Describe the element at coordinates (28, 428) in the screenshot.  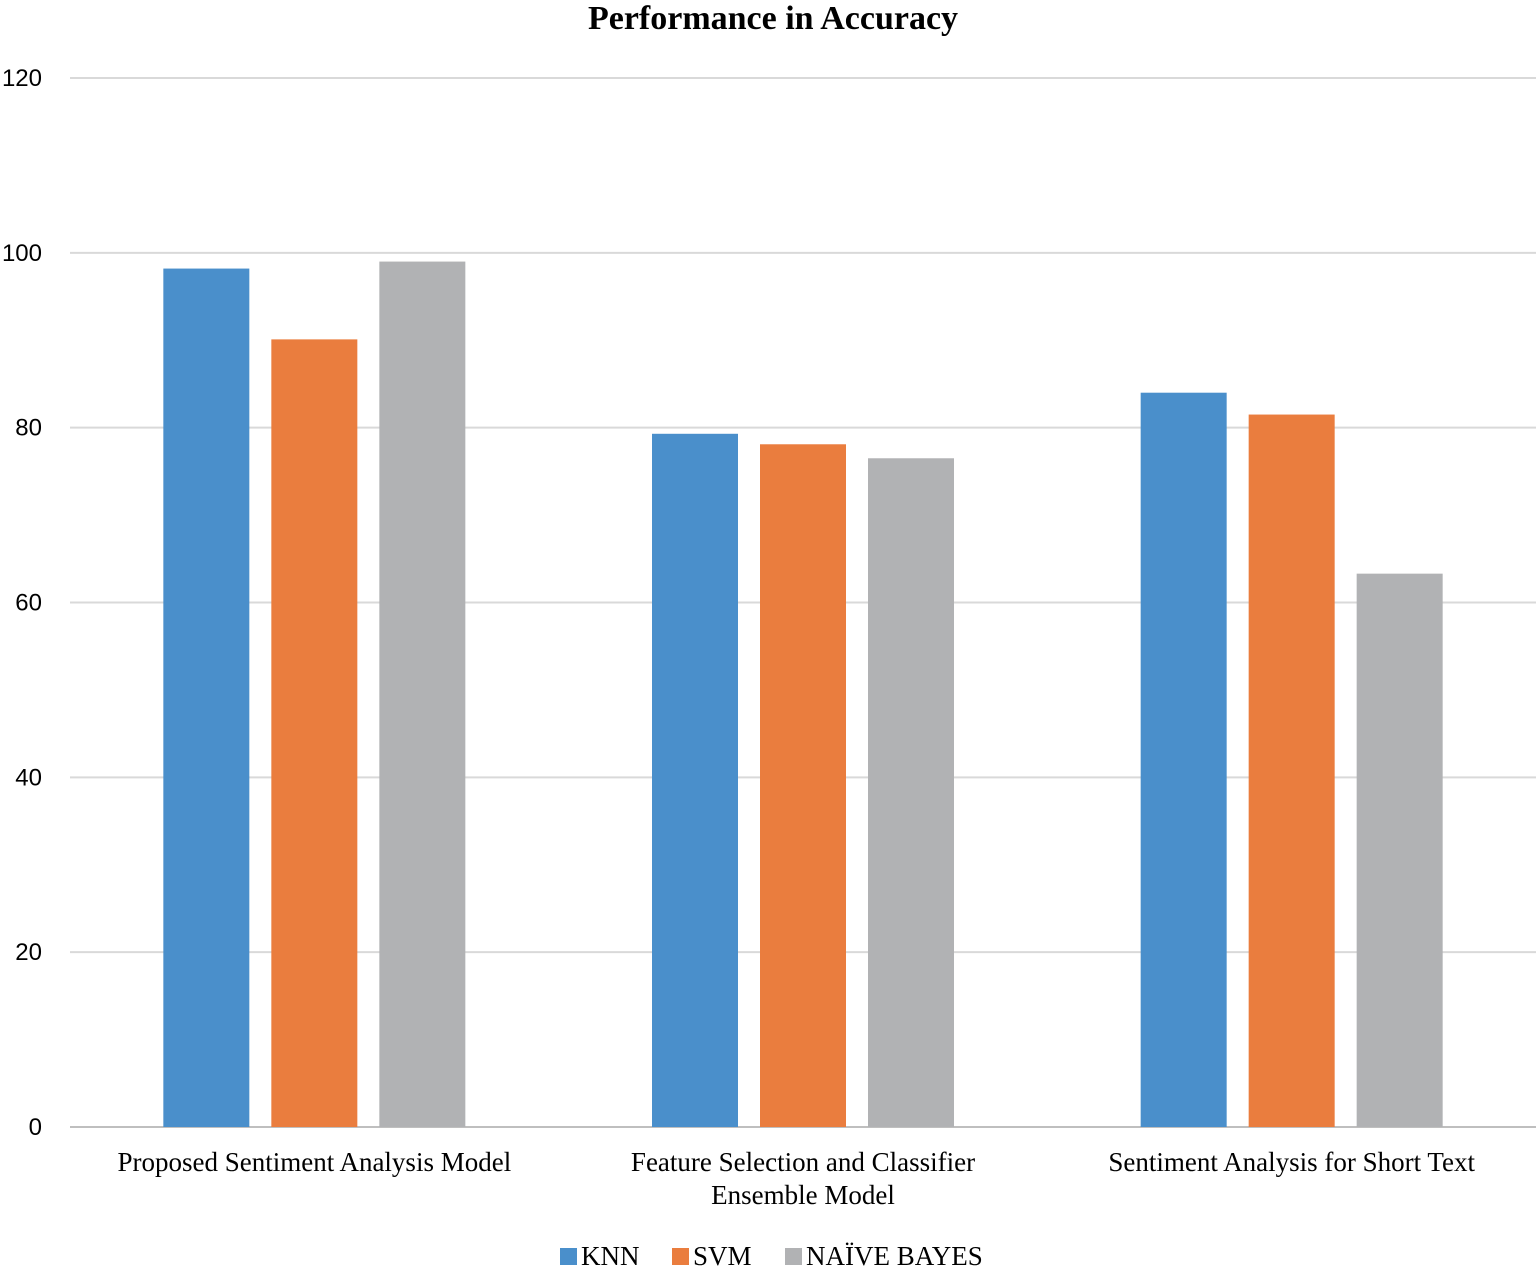
I see `y-tick-label: 80` at that location.